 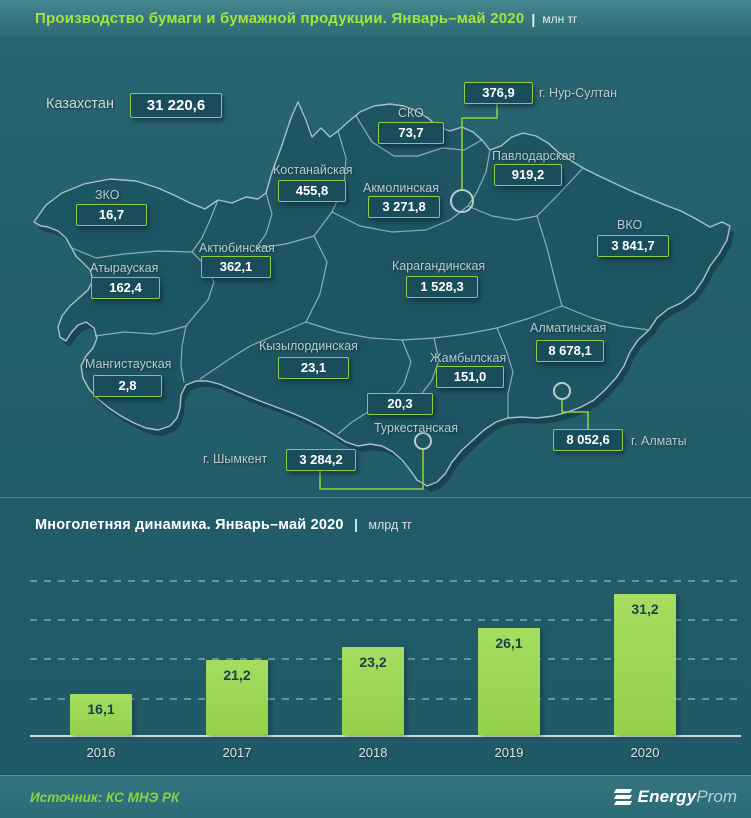 What do you see at coordinates (570, 351) in the screenshot?
I see `value-box-almaty-region: 8 678,1` at bounding box center [570, 351].